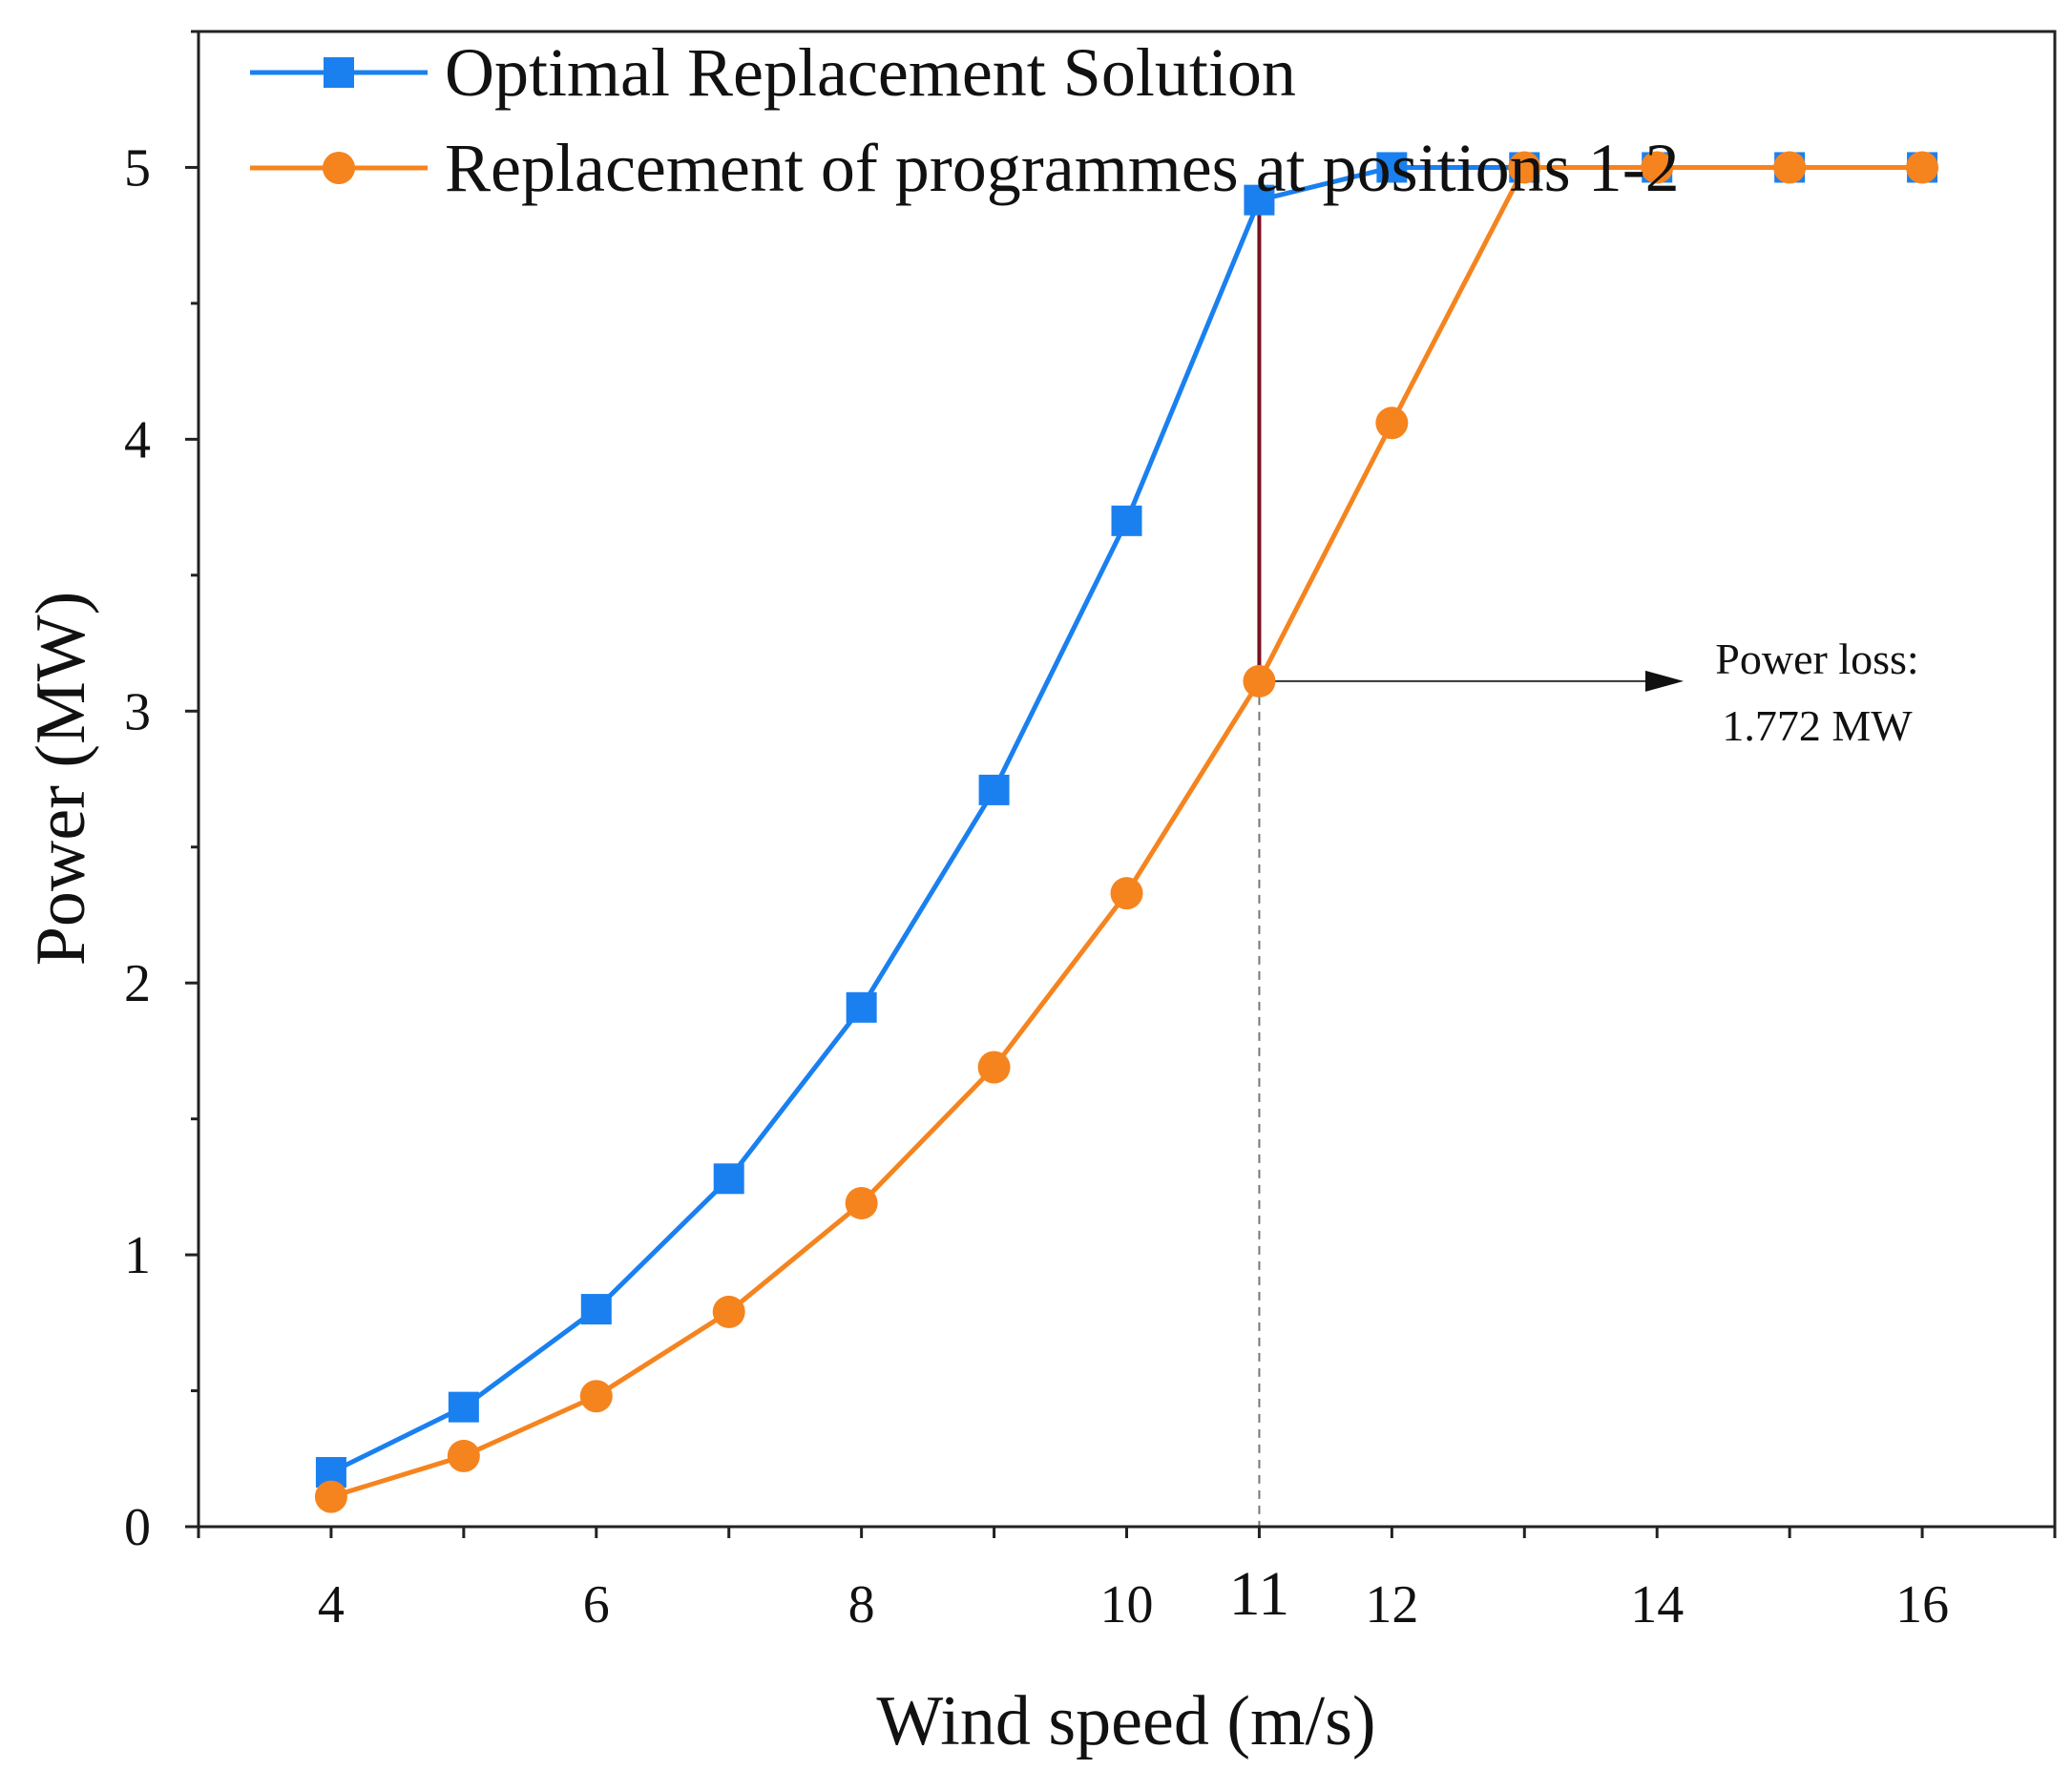 Image resolution: width=2072 pixels, height=1770 pixels. What do you see at coordinates (137, 439) in the screenshot?
I see `y-tick-label: 4` at bounding box center [137, 439].